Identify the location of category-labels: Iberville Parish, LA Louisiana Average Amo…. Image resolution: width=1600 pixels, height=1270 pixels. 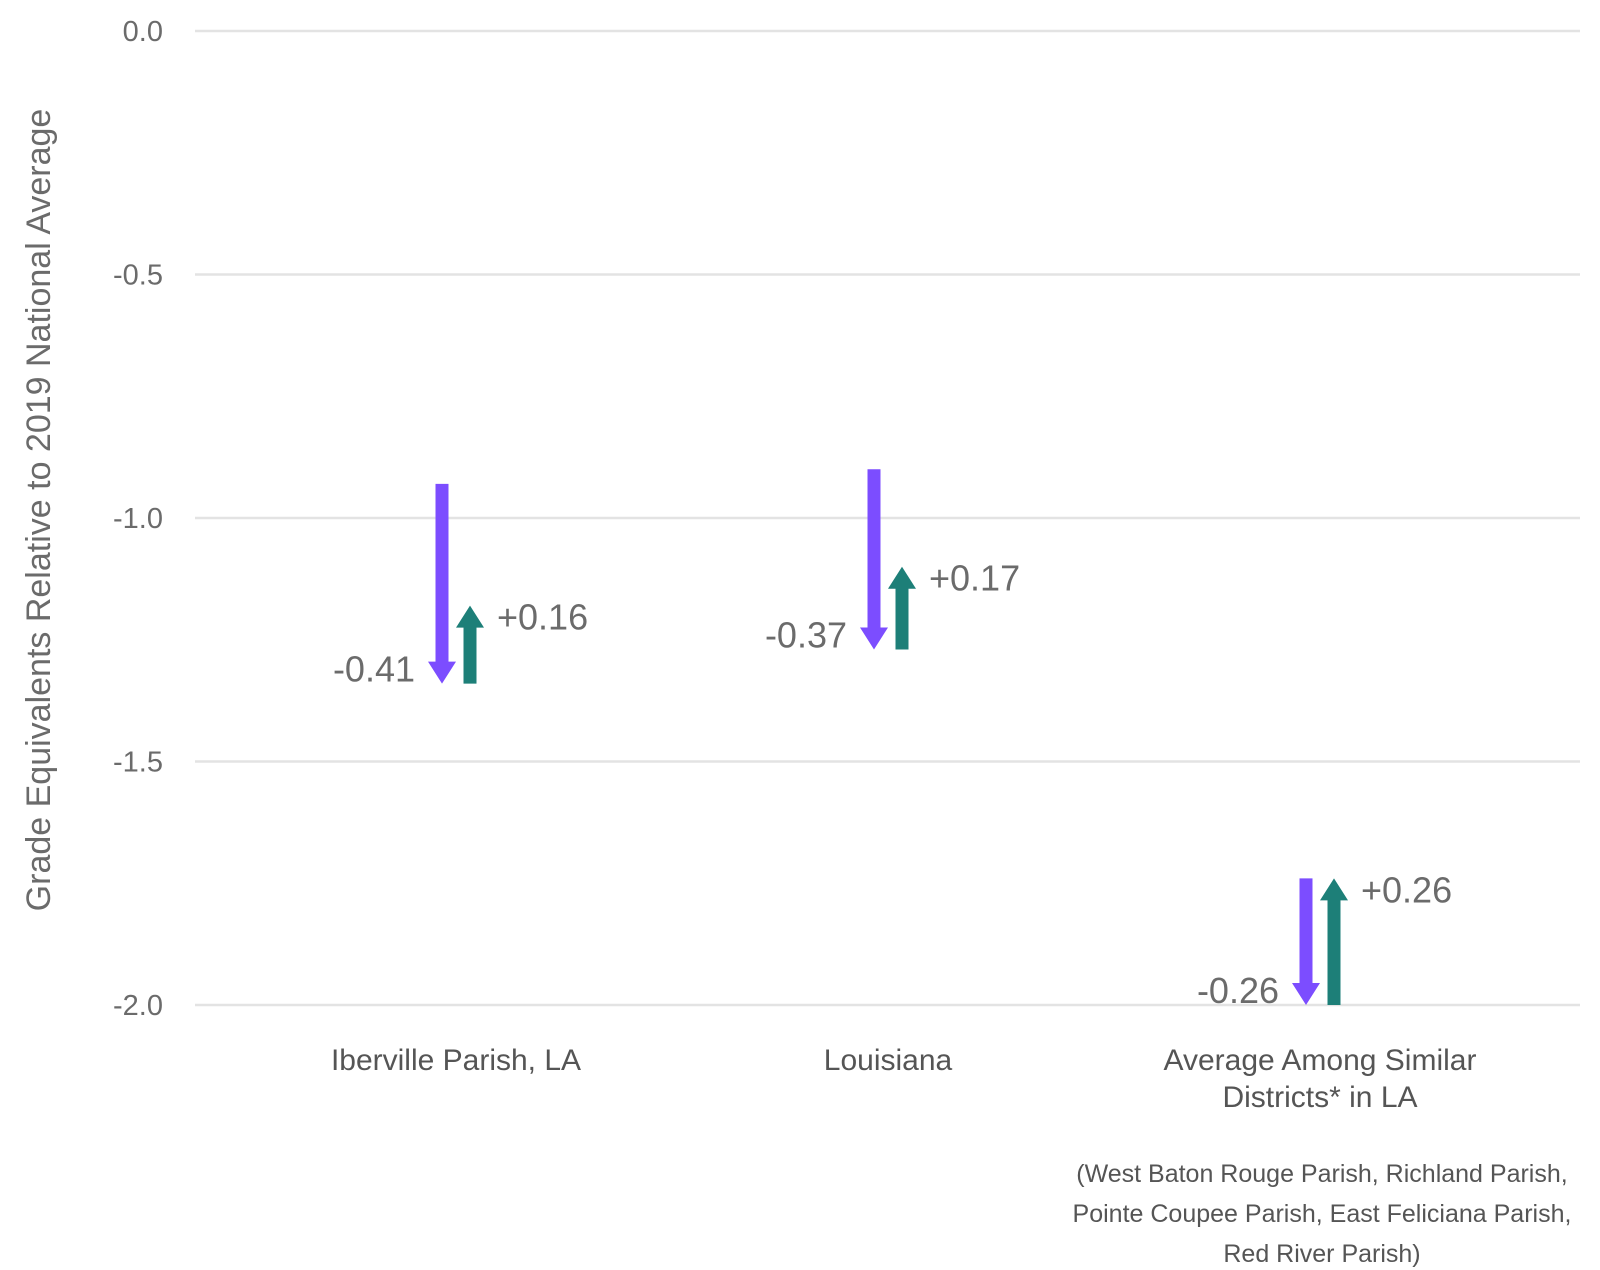
(904, 1079).